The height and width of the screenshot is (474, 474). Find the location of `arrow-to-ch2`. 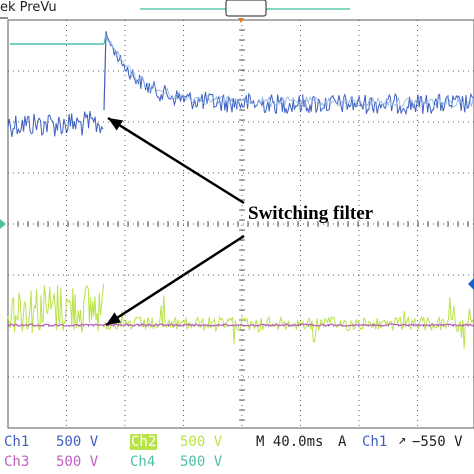

arrow-to-ch2 is located at coordinates (175, 280).